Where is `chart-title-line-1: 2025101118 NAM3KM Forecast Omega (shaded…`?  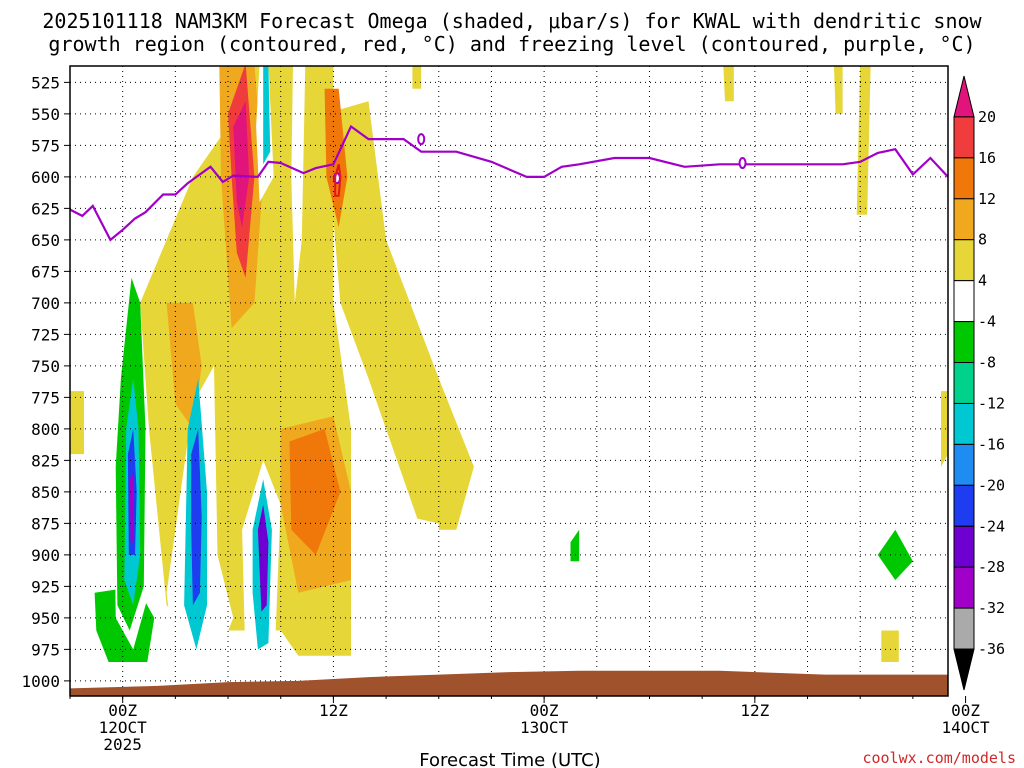
chart-title-line-1: 2025101118 NAM3KM Forecast Omega (shaded… is located at coordinates (512, 21).